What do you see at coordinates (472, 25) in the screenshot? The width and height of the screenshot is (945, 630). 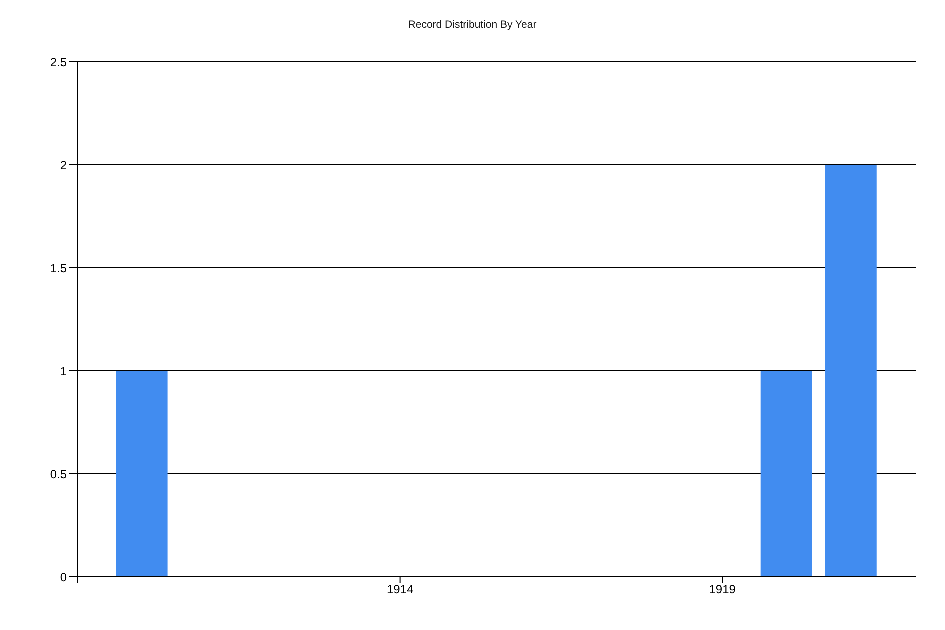 I see `chart-title: Record Distribution By Year` at bounding box center [472, 25].